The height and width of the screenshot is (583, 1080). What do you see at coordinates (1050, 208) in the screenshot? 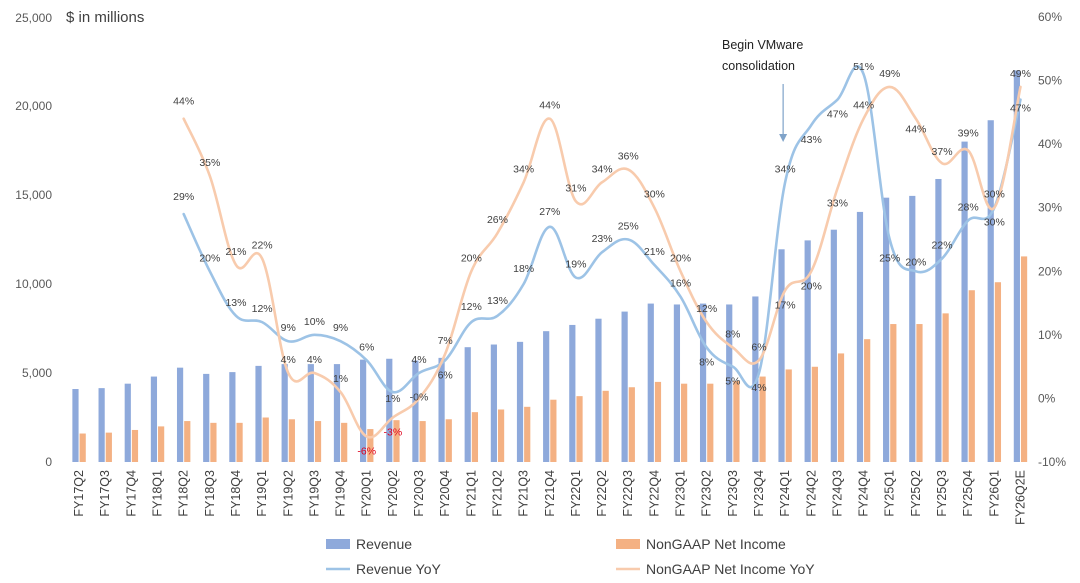
I see `right-tick-label: 30%` at bounding box center [1050, 208].